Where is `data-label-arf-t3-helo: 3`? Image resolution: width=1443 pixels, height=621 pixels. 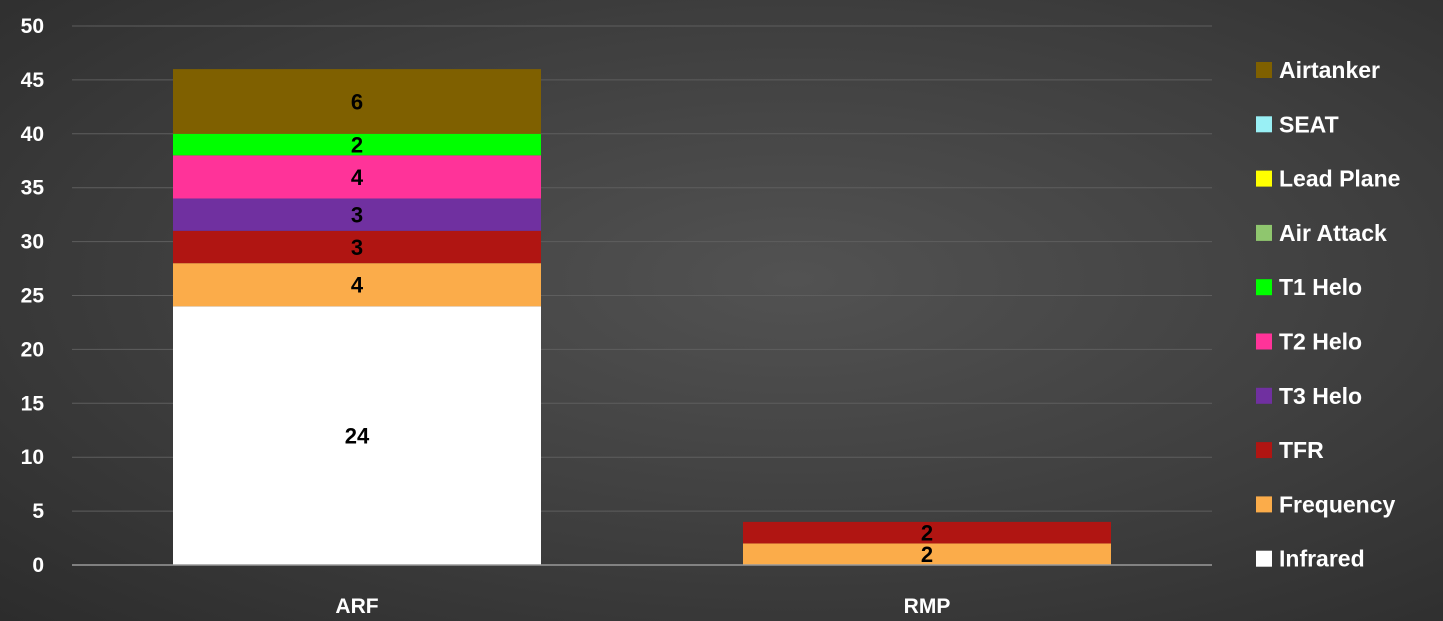
data-label-arf-t3-helo: 3 is located at coordinates (357, 215).